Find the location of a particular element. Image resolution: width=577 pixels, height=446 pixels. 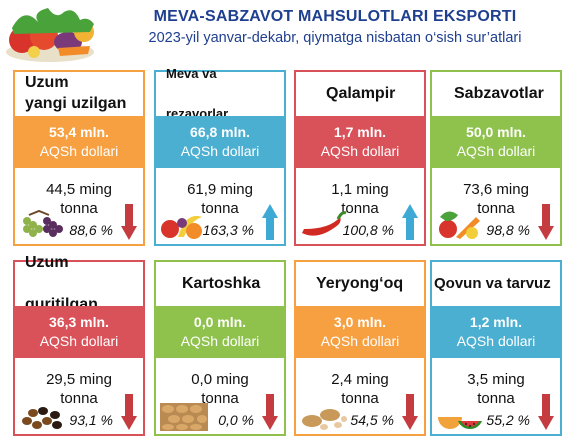

value-band: 1,7 mln. AQSh dollari is located at coordinates (360, 142).